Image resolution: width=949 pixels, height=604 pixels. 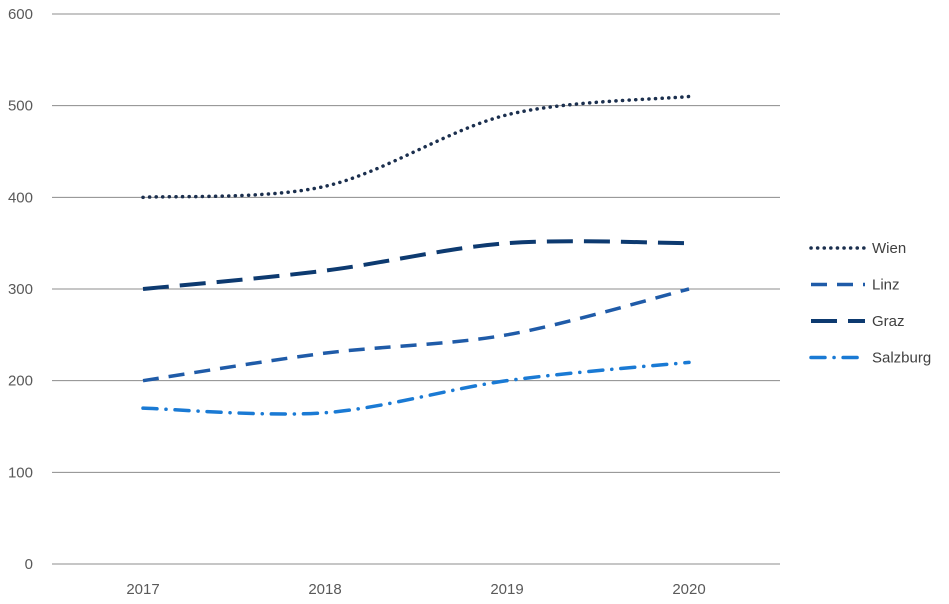 What do you see at coordinates (688, 589) in the screenshot?
I see `x-tick-label-2020: 2020` at bounding box center [688, 589].